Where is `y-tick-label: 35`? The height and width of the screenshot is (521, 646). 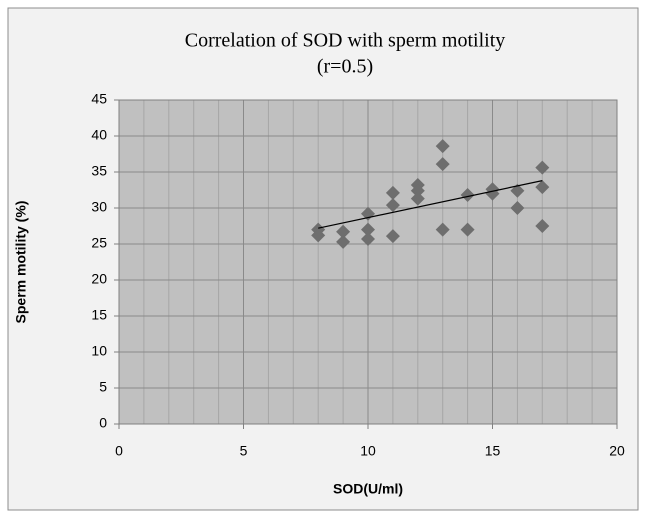 y-tick-label: 35 is located at coordinates (99, 171).